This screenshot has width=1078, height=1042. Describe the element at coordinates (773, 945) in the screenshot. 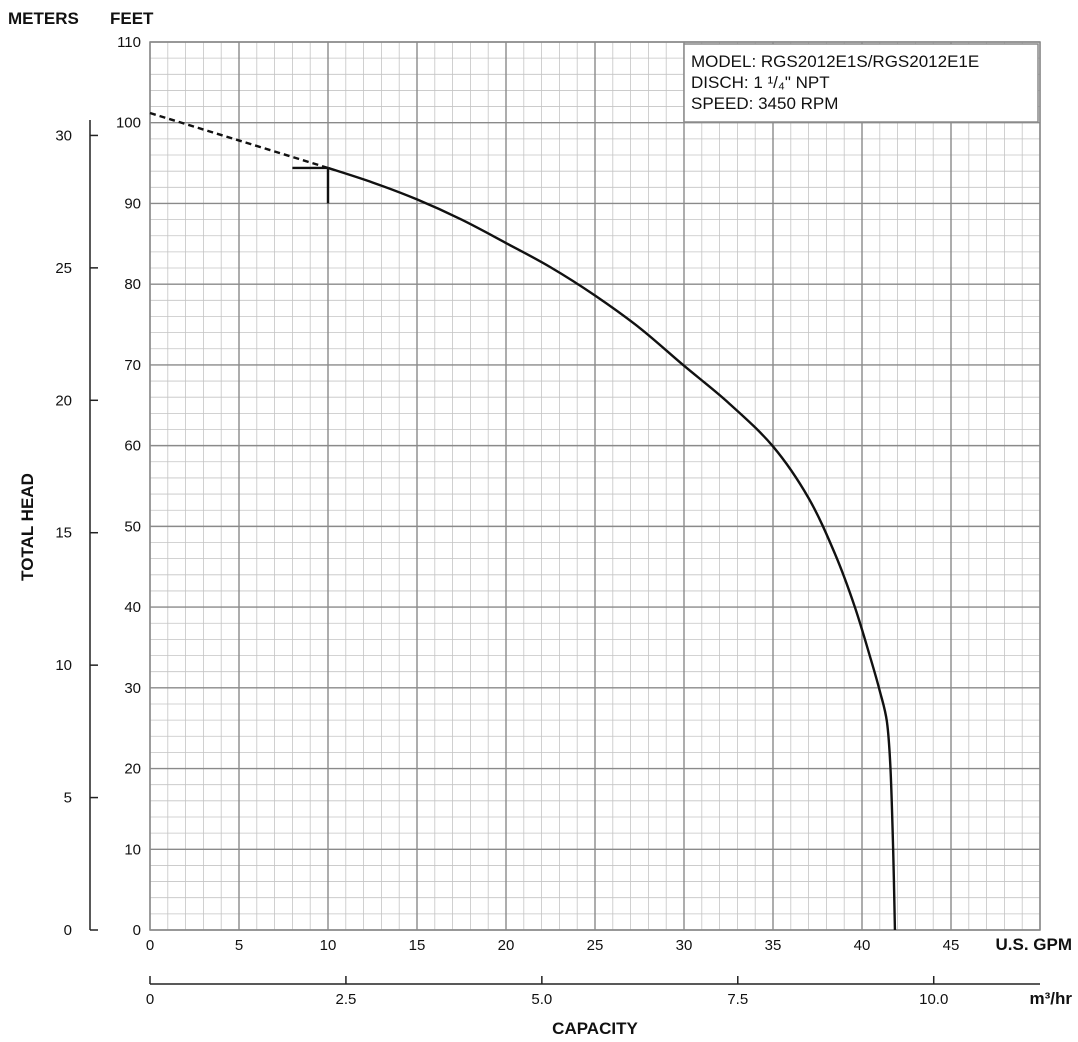

I see `gpm-tick-label: 35` at that location.